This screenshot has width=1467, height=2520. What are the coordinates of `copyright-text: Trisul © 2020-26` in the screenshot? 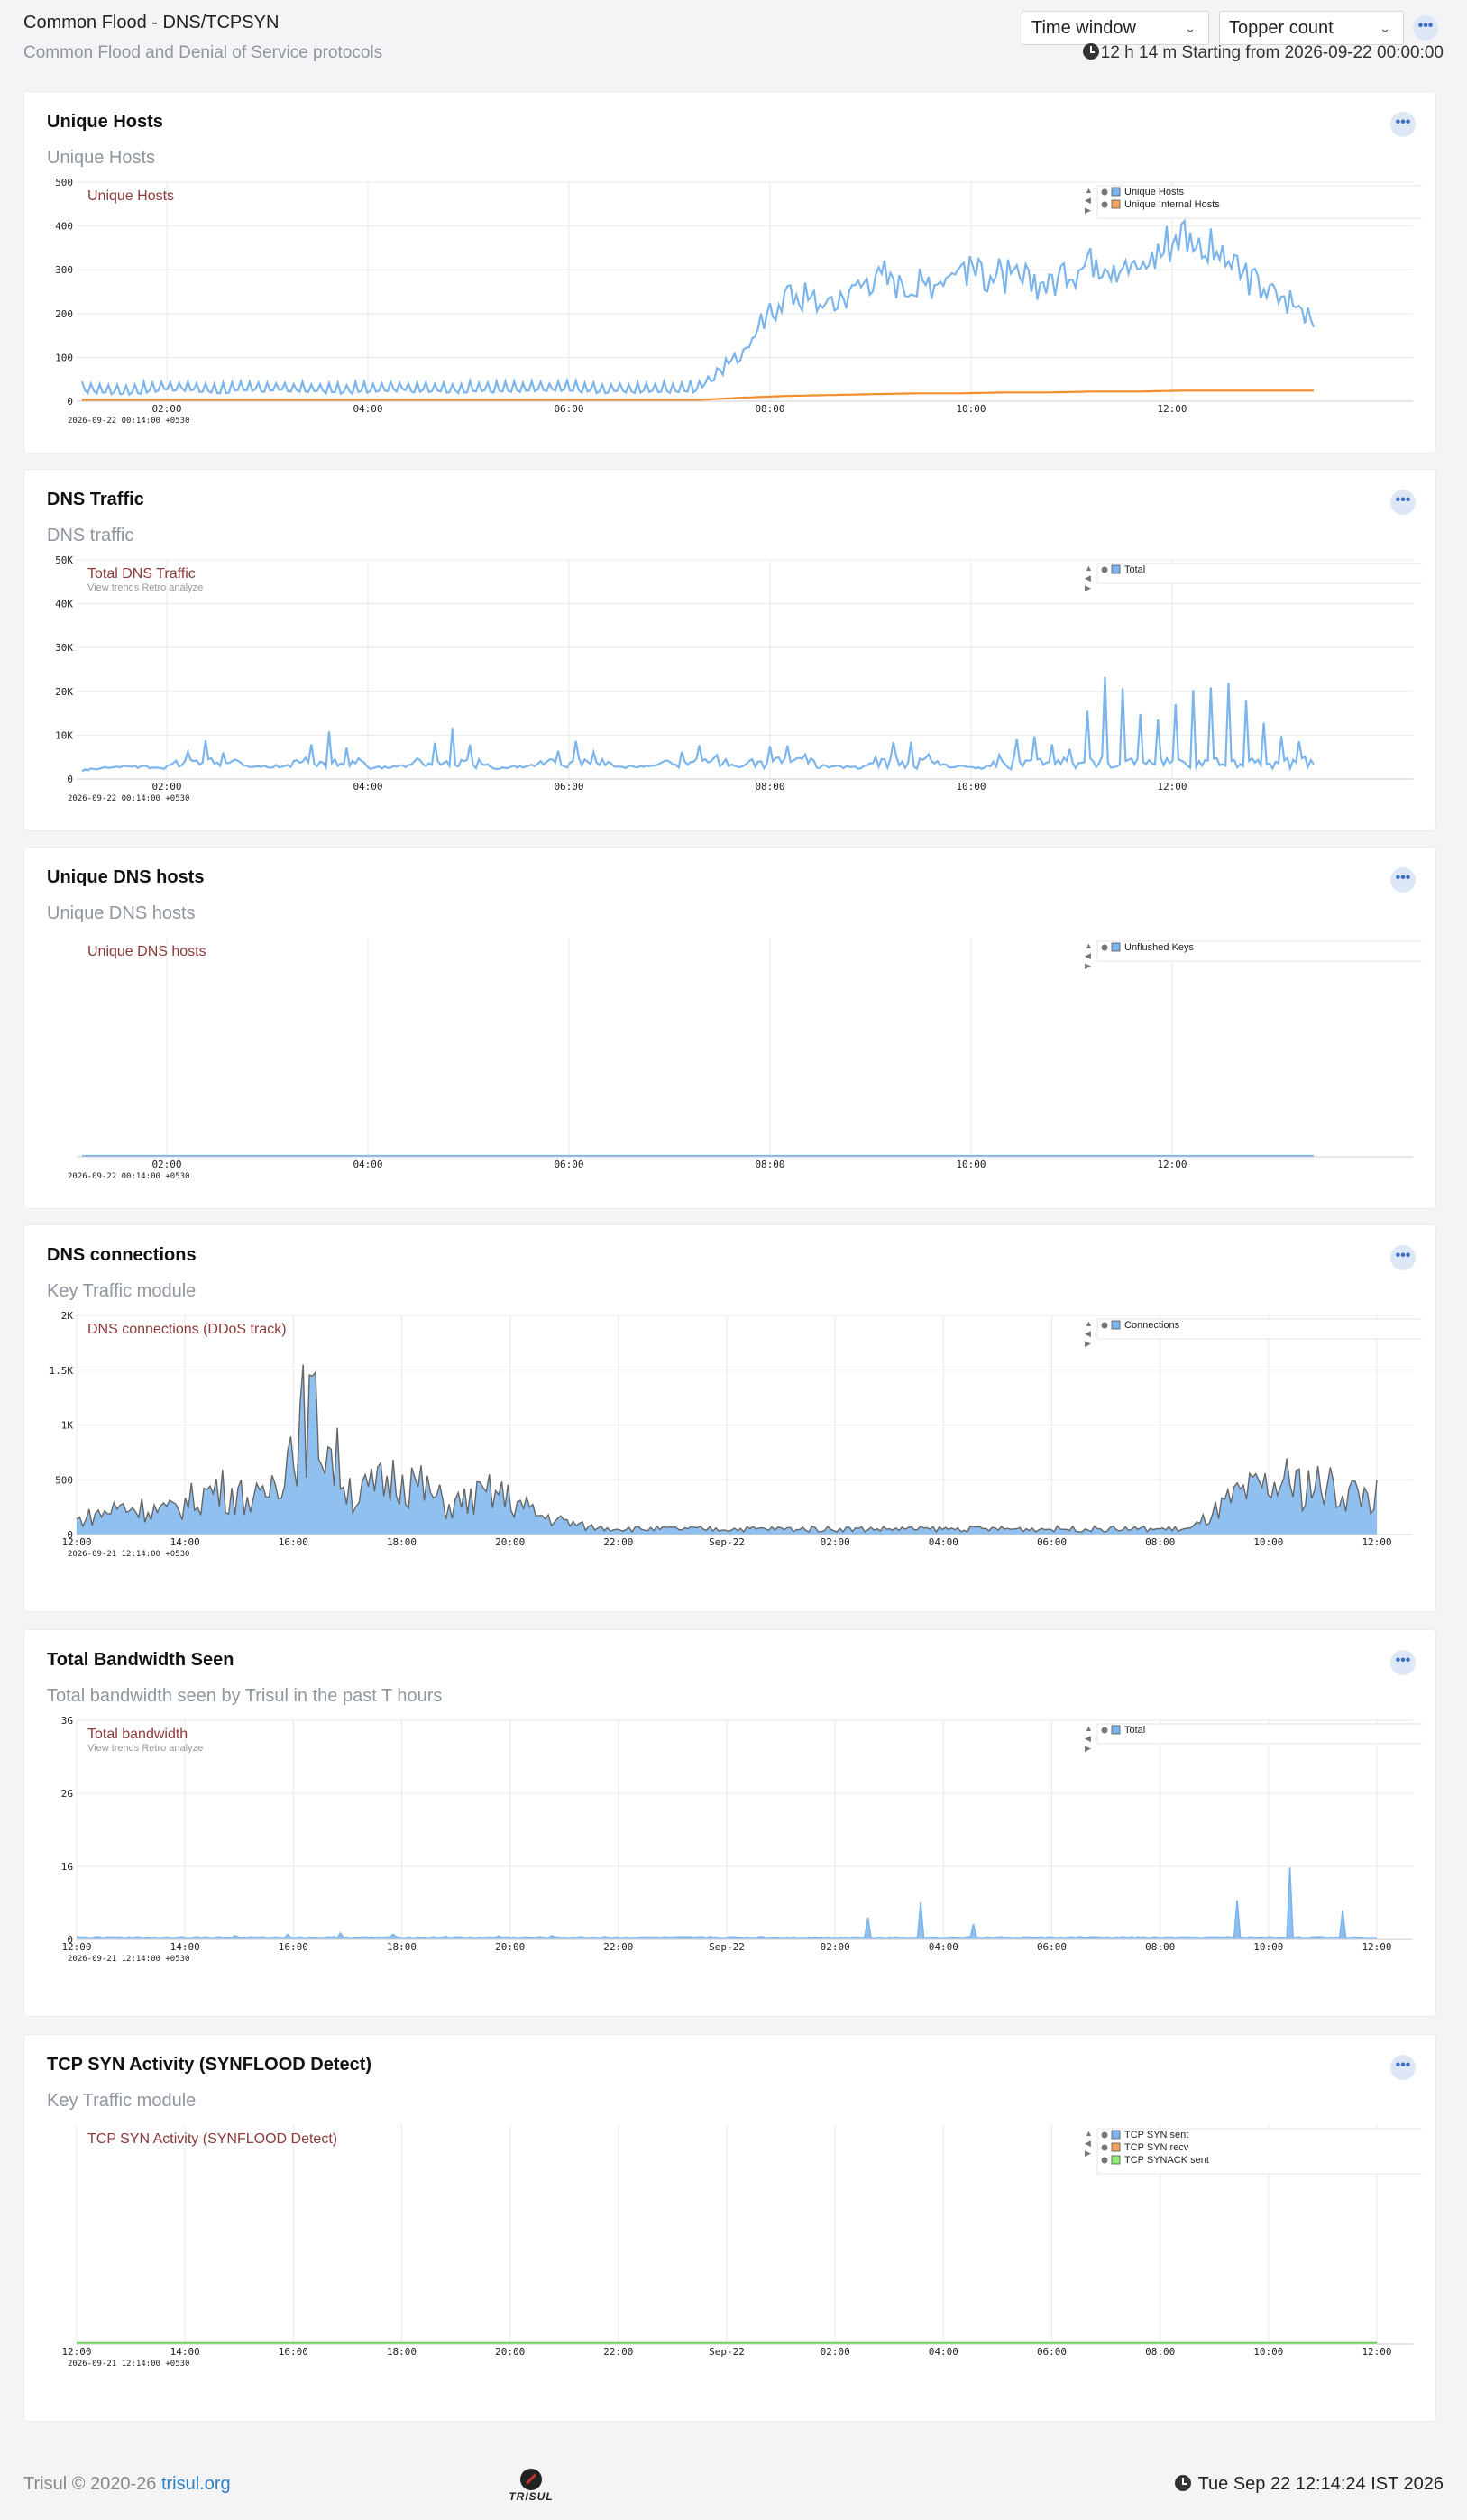 It's located at (92, 2484).